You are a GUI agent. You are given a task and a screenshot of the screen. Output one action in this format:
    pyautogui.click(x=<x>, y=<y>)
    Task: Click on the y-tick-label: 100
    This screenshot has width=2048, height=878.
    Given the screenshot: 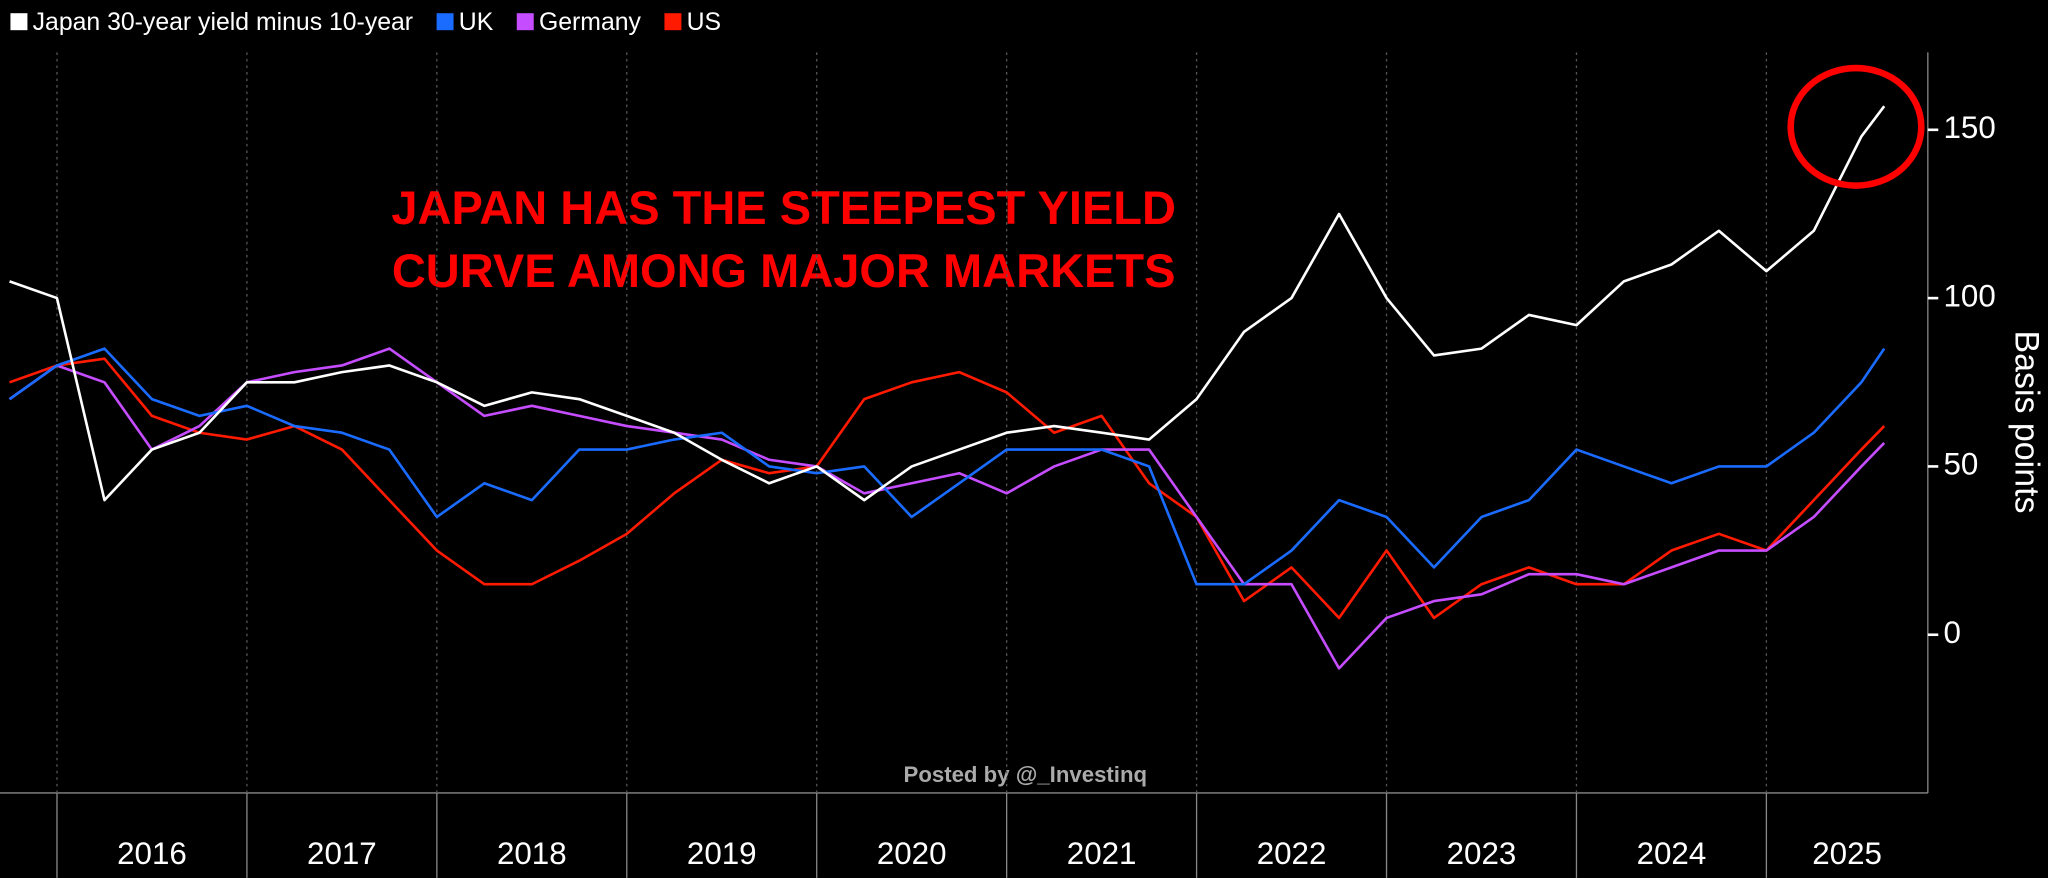 What is the action you would take?
    pyautogui.click(x=1970, y=295)
    